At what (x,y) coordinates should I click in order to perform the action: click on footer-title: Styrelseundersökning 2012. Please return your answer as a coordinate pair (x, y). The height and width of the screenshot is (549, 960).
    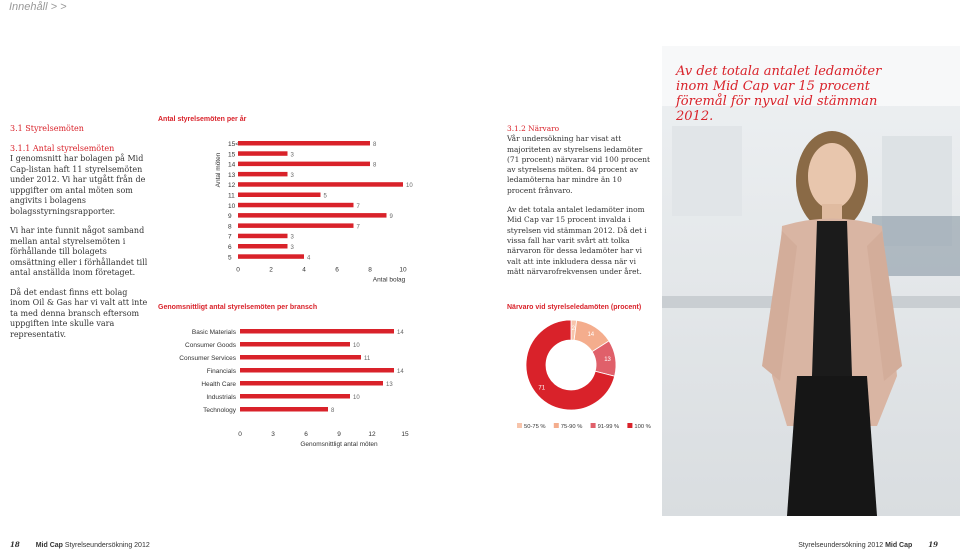
    Looking at the image, I should click on (841, 545).